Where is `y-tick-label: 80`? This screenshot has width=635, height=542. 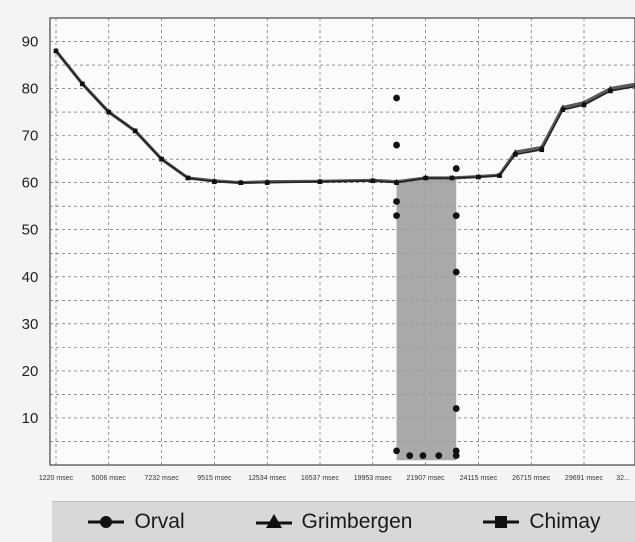
y-tick-label: 80 is located at coordinates (30, 89).